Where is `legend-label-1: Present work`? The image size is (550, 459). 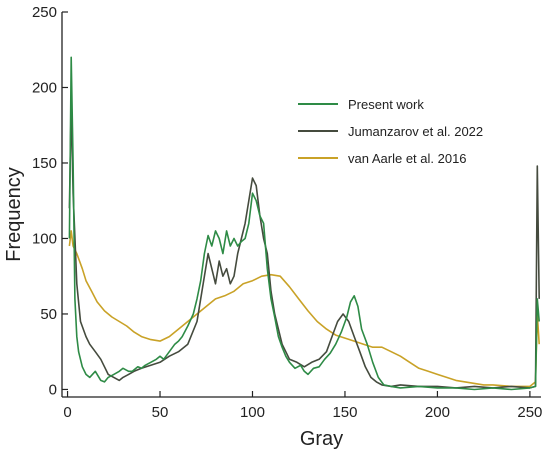
legend-label-1: Present work is located at coordinates (386, 104).